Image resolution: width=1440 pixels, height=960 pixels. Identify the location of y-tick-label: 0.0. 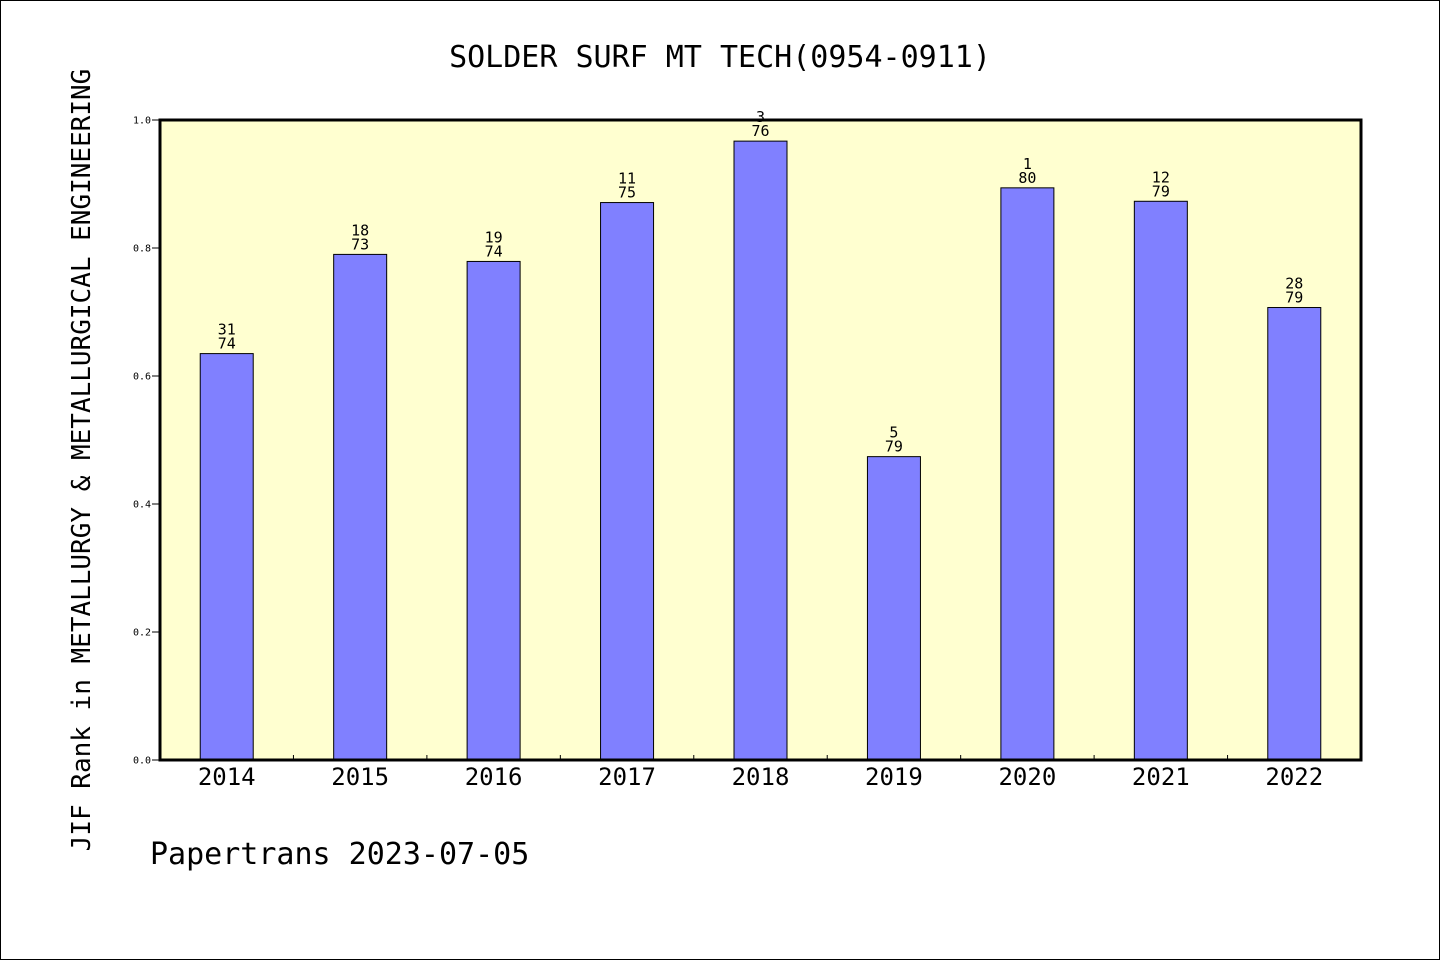
(142, 761).